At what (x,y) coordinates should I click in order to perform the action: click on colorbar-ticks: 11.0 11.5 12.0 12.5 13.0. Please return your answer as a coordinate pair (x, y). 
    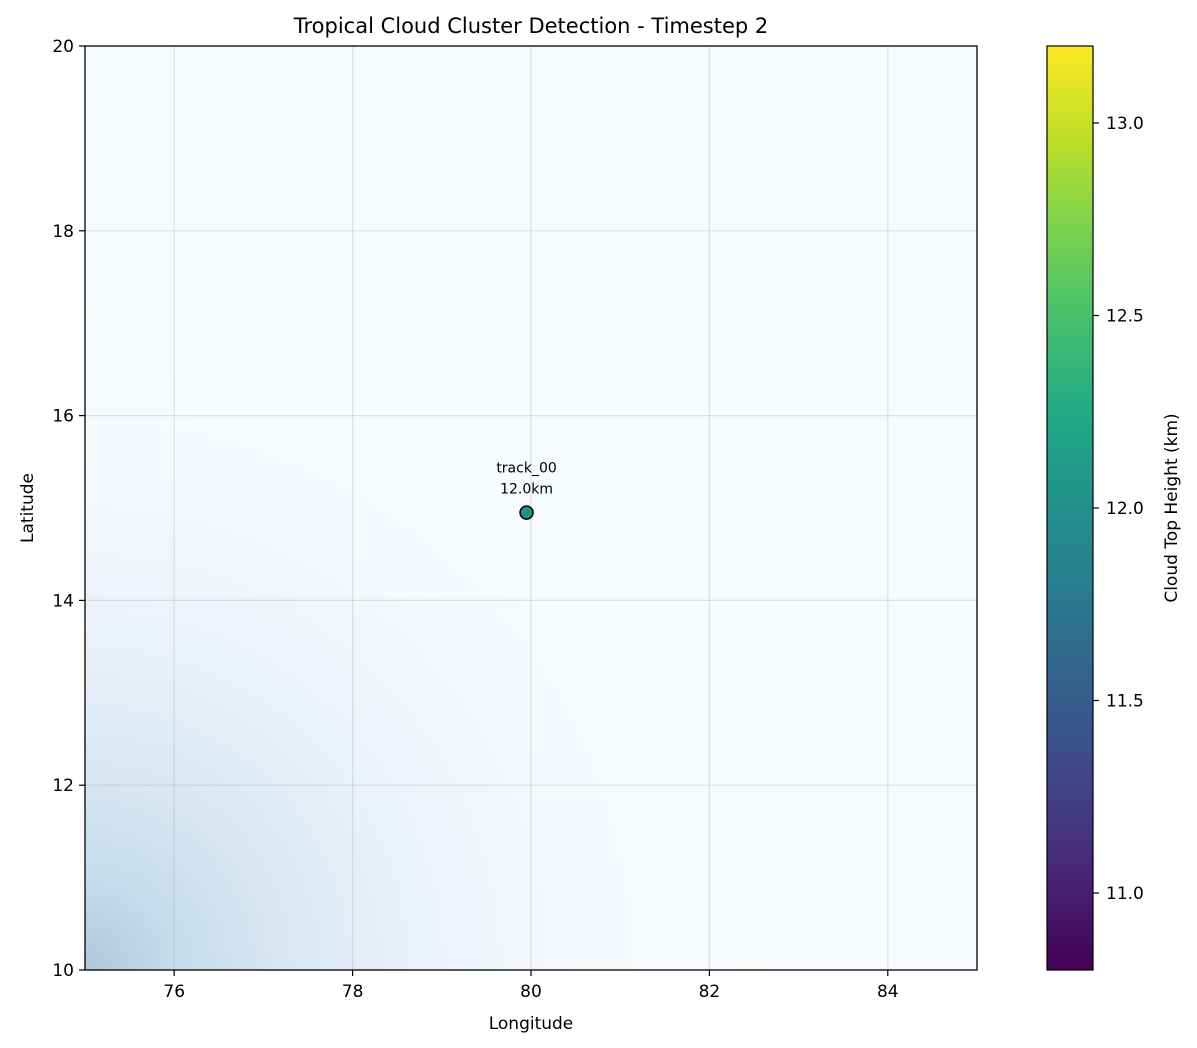
    Looking at the image, I should click on (1118, 509).